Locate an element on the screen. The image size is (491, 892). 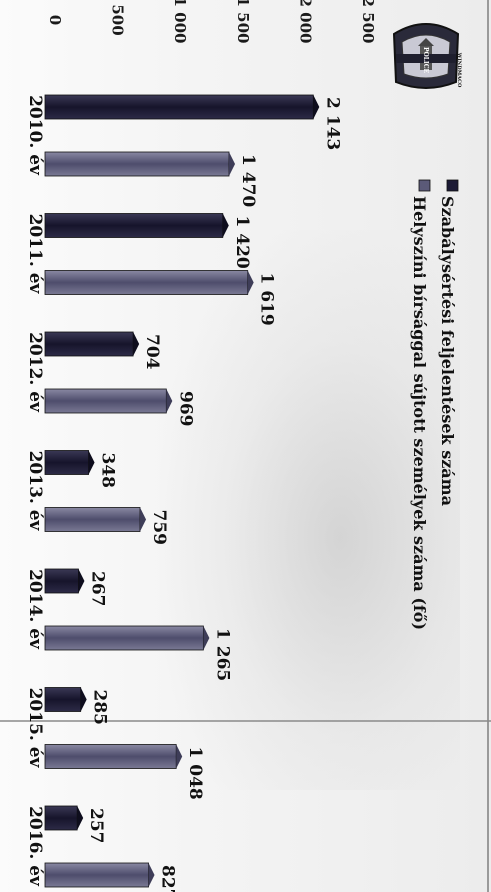
value-tick-label: 0 is located at coordinates (55, 20).